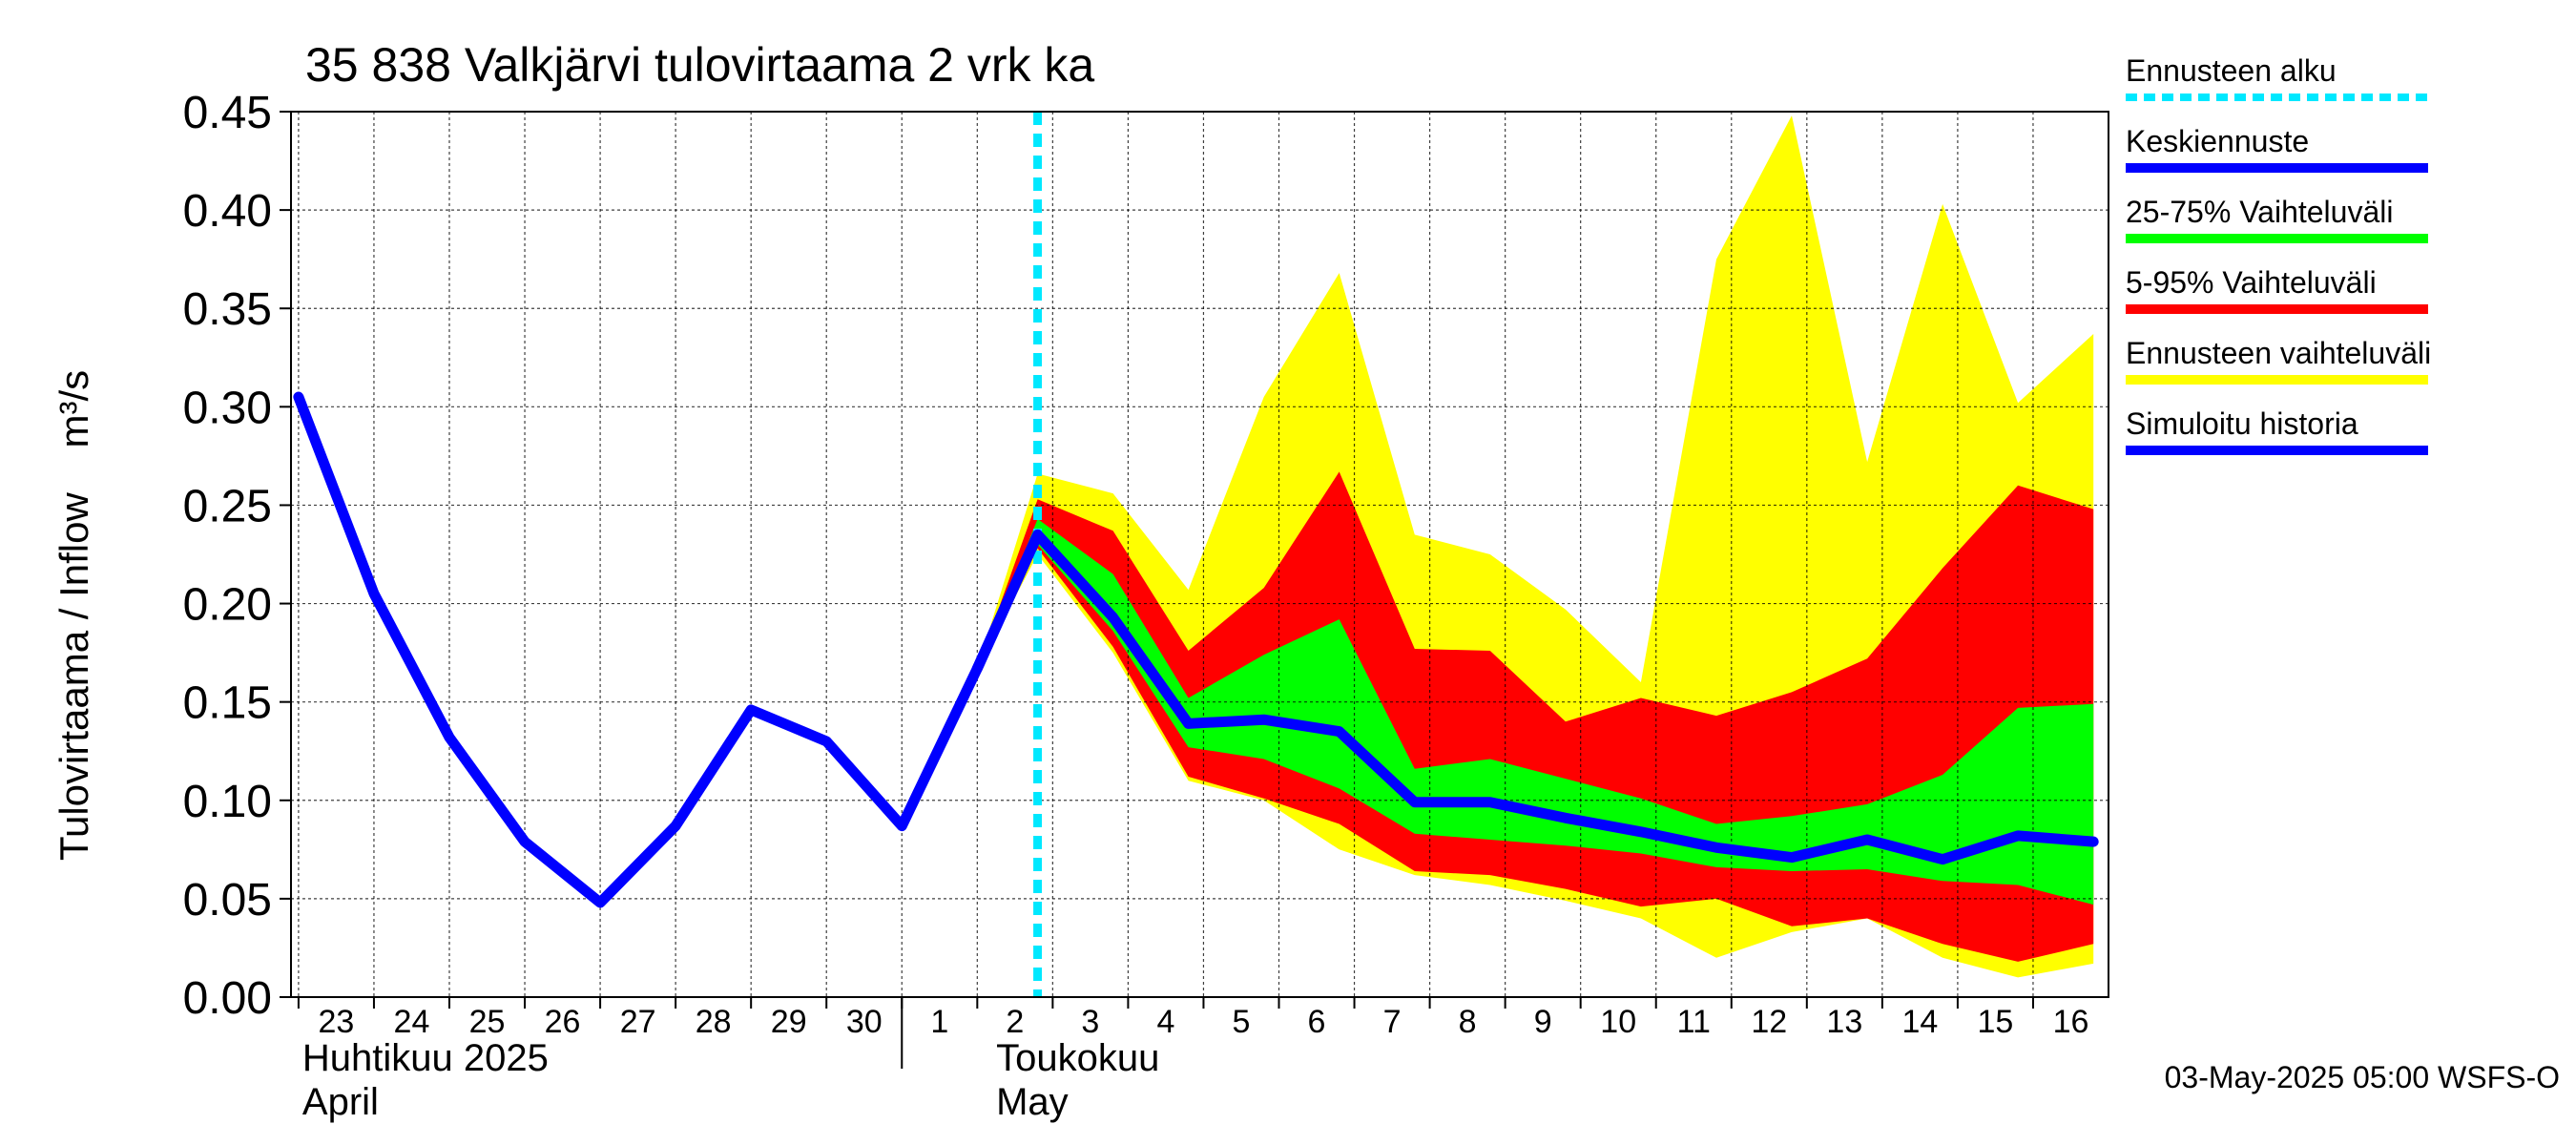 Image resolution: width=2576 pixels, height=1145 pixels. What do you see at coordinates (1032, 1102) in the screenshot?
I see `month-label-en: May` at bounding box center [1032, 1102].